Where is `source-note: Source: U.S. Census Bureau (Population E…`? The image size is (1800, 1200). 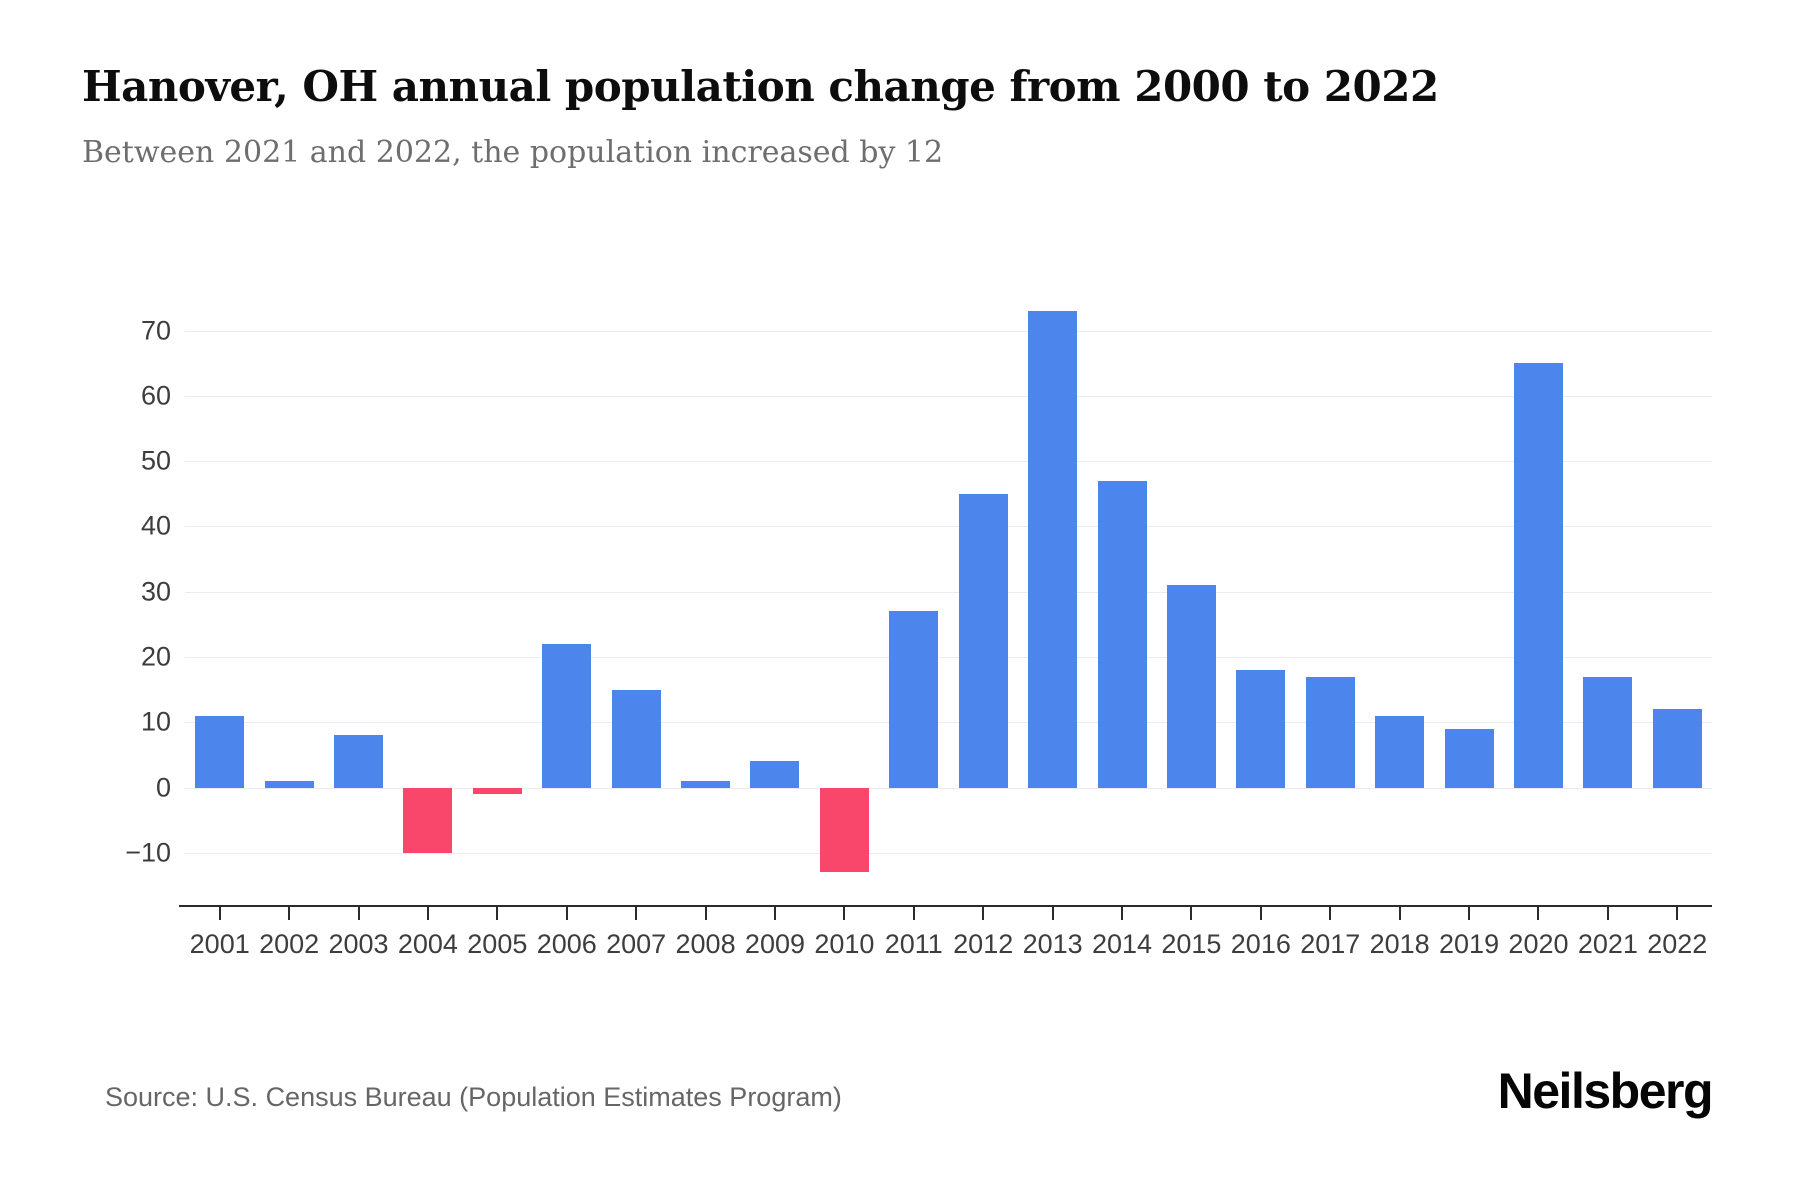
source-note: Source: U.S. Census Bureau (Population E… is located at coordinates (473, 1097).